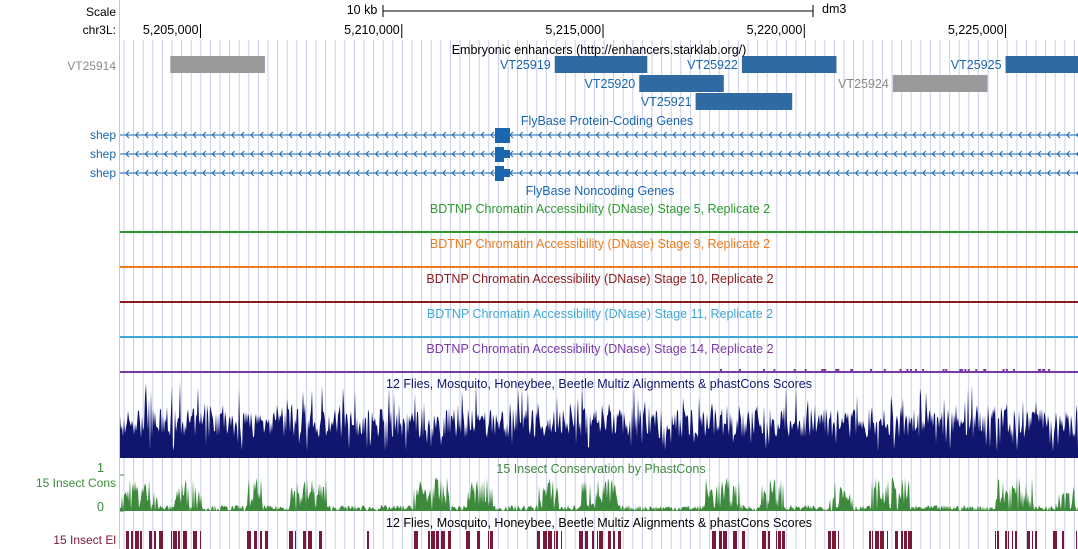  What do you see at coordinates (372, 30) in the screenshot?
I see `ruler-position-label: 5,210,000` at bounding box center [372, 30].